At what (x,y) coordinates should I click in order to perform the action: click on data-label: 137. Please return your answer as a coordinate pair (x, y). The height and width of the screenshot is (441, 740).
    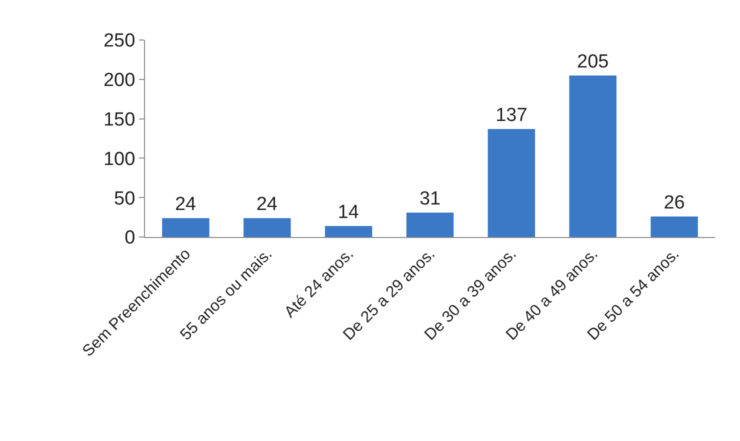
    Looking at the image, I should click on (512, 115).